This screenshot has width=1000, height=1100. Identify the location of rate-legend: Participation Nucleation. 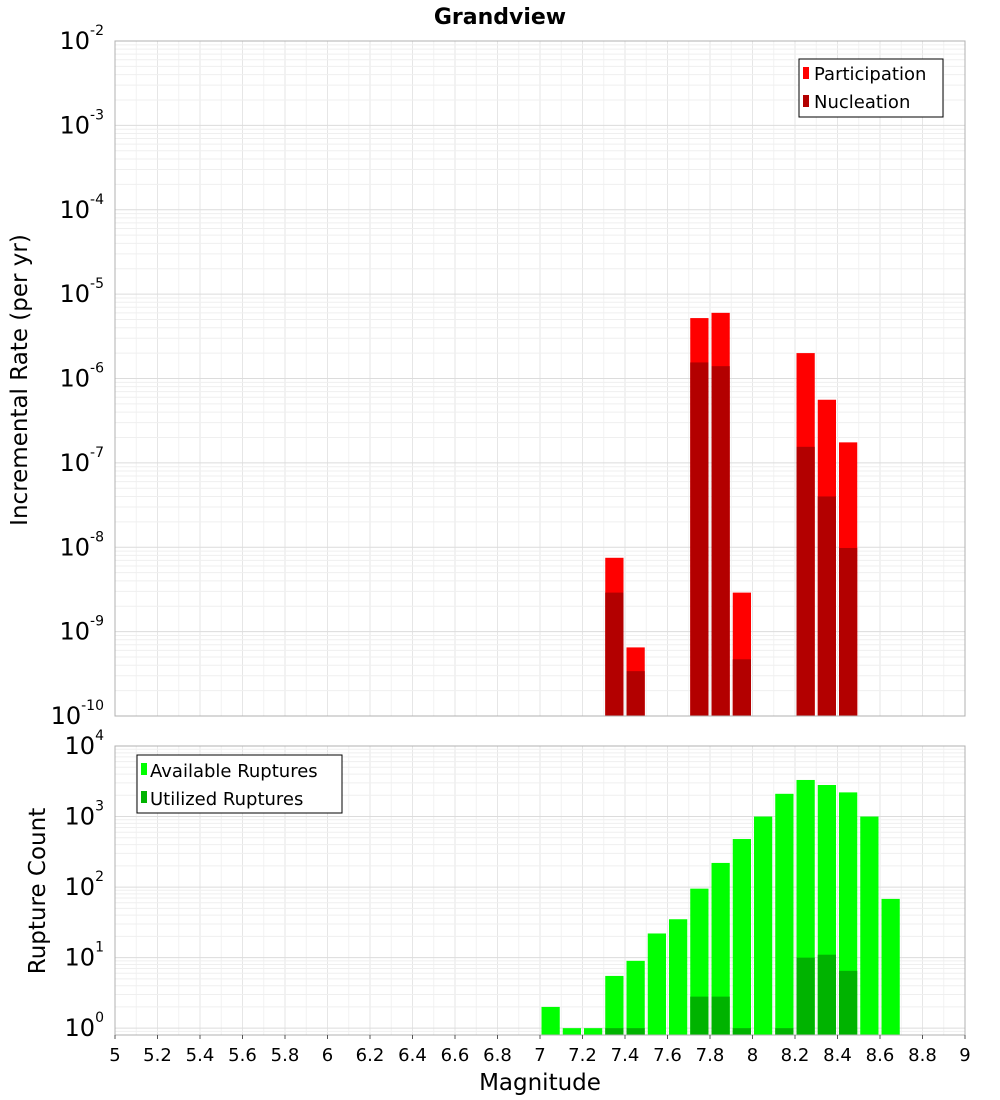
(871, 88).